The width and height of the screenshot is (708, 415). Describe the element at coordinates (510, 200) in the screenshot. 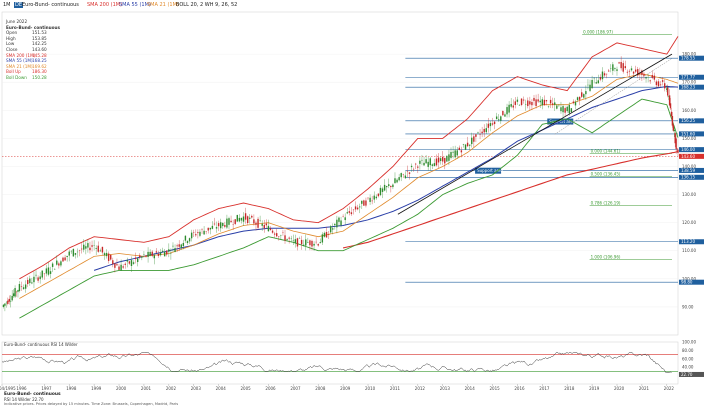

I see `sma200-line` at that location.